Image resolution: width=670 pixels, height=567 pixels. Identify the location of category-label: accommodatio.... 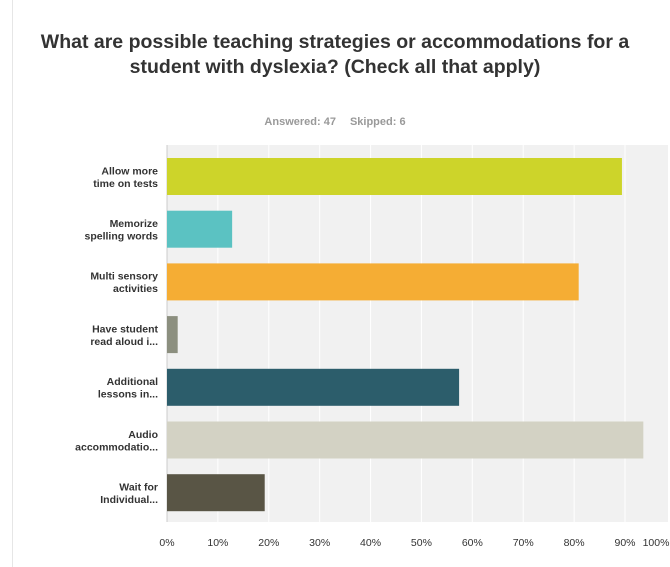
(116, 447).